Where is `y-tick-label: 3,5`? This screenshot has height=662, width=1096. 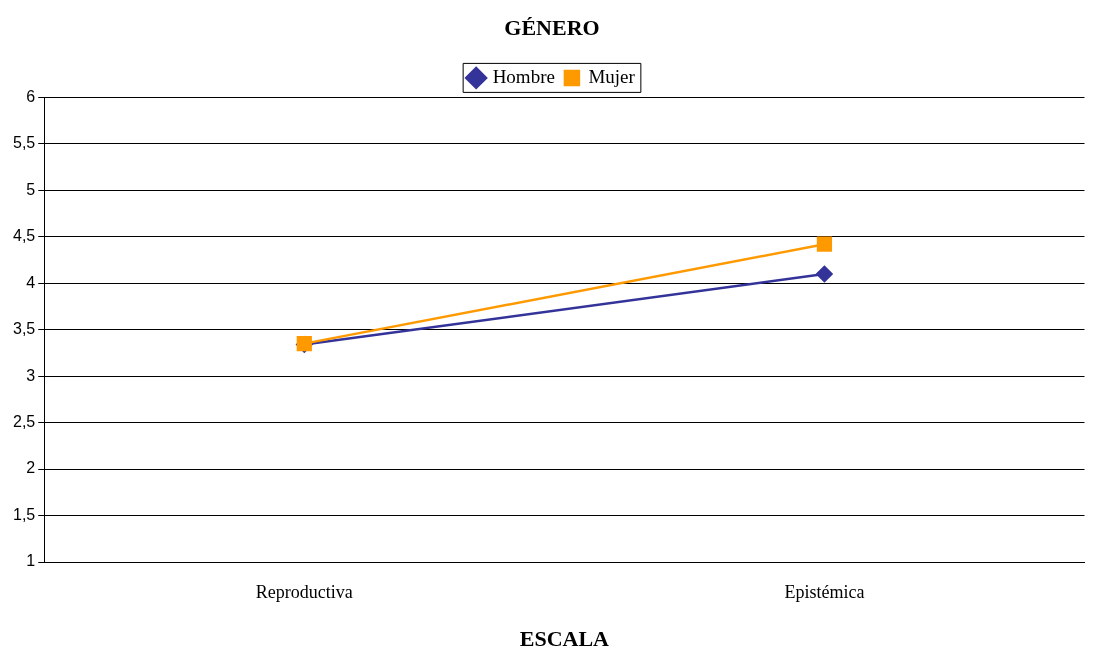
y-tick-label: 3,5 is located at coordinates (24, 329).